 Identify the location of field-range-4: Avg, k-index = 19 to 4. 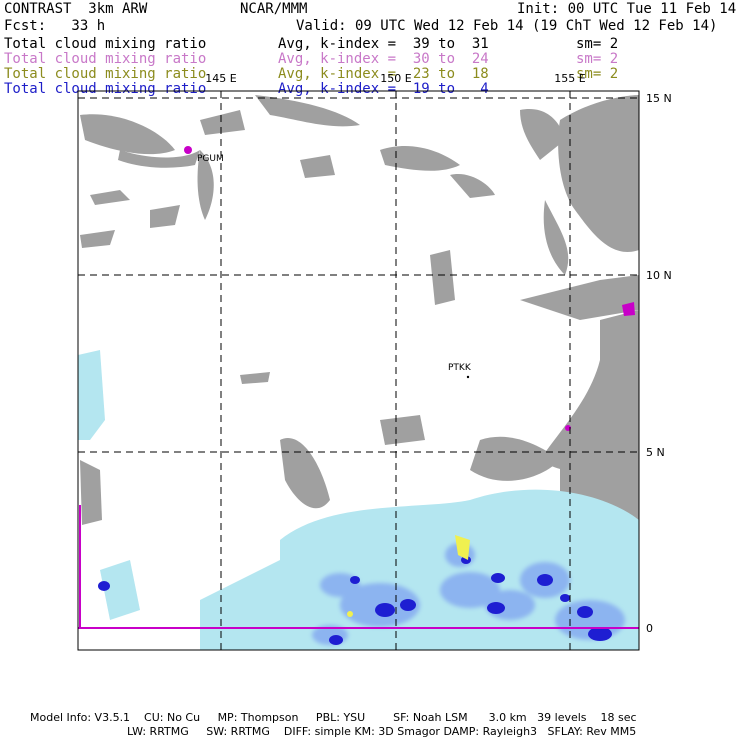
(383, 89).